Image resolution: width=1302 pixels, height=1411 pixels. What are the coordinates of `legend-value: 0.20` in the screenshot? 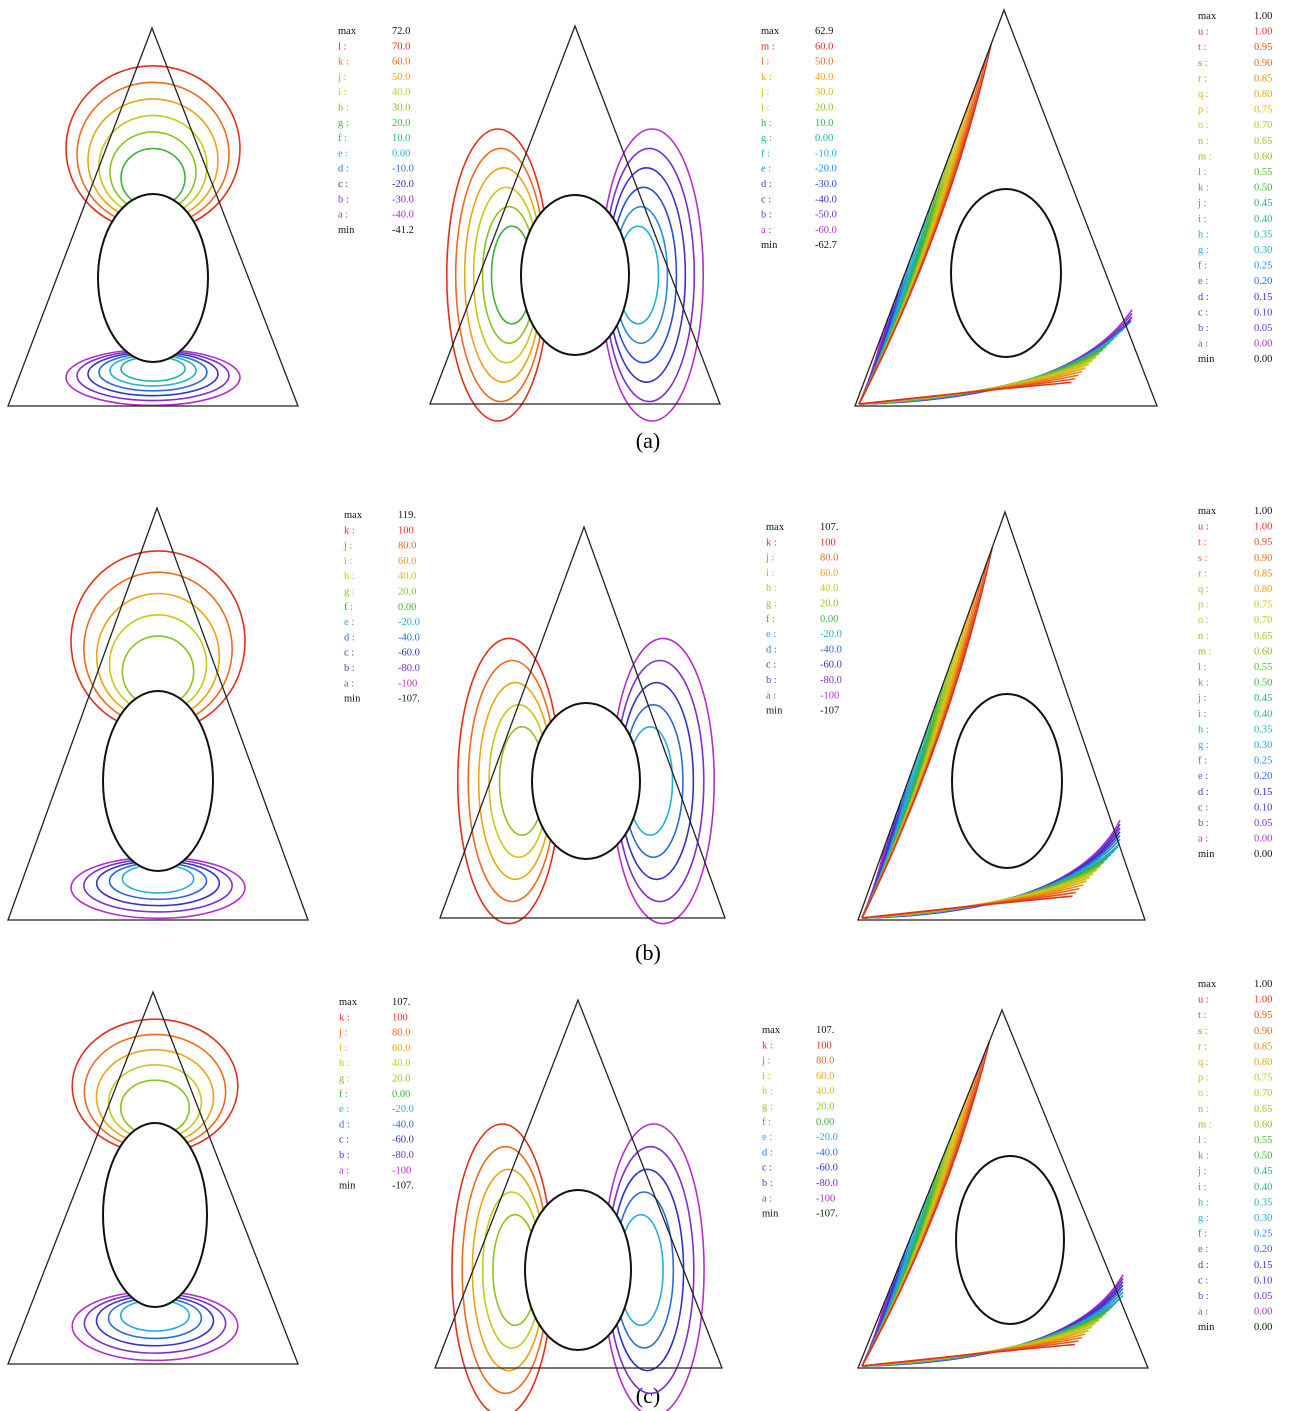 It's located at (1263, 281).